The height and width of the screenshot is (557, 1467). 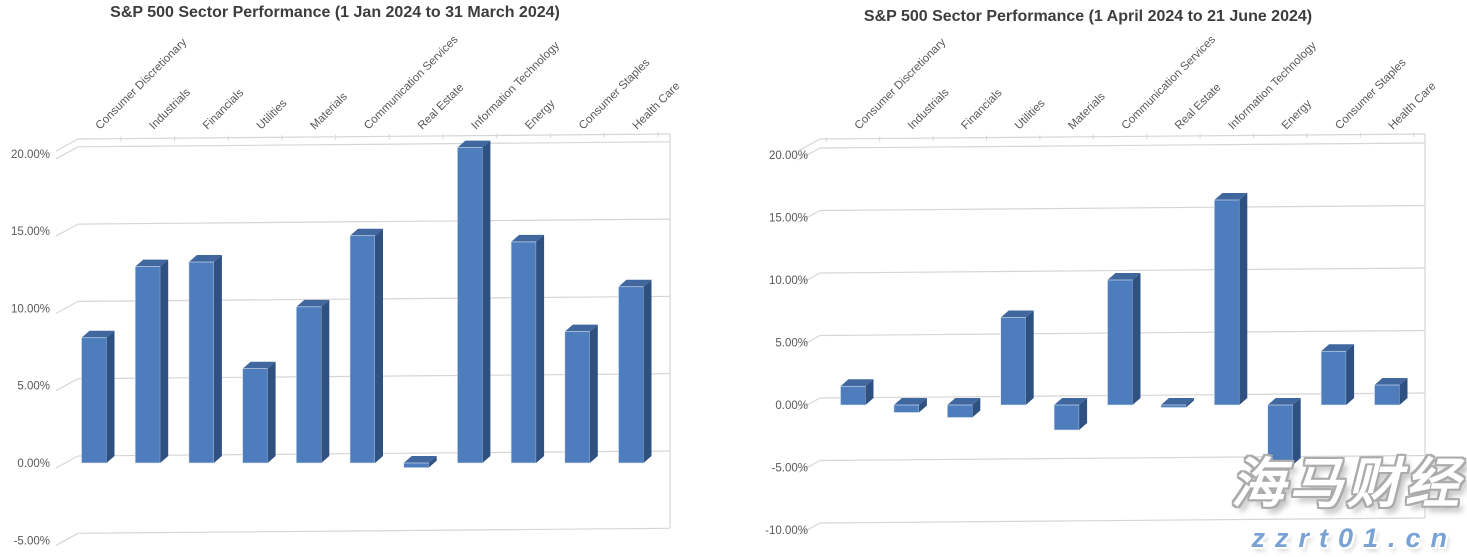 I want to click on bar-materials, so click(x=312, y=381).